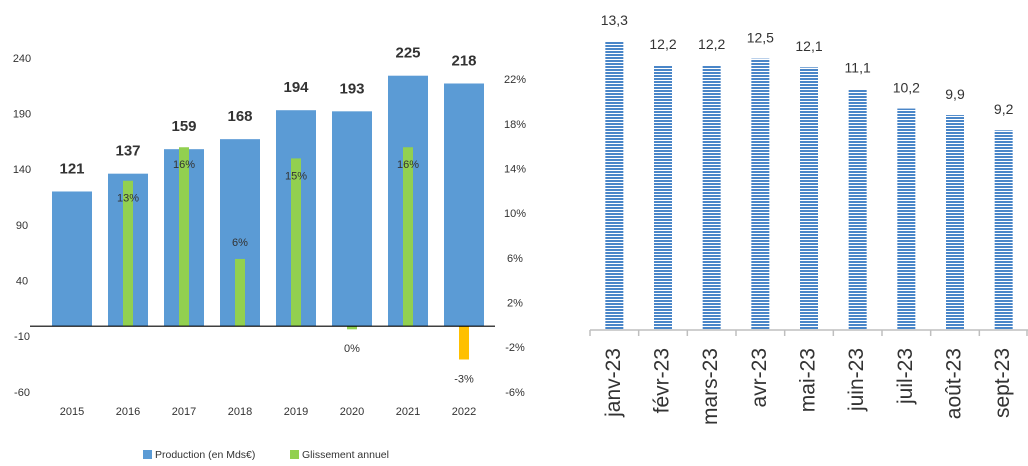 The height and width of the screenshot is (466, 1028). What do you see at coordinates (72, 412) in the screenshot?
I see `x-tick-label: 2015` at bounding box center [72, 412].